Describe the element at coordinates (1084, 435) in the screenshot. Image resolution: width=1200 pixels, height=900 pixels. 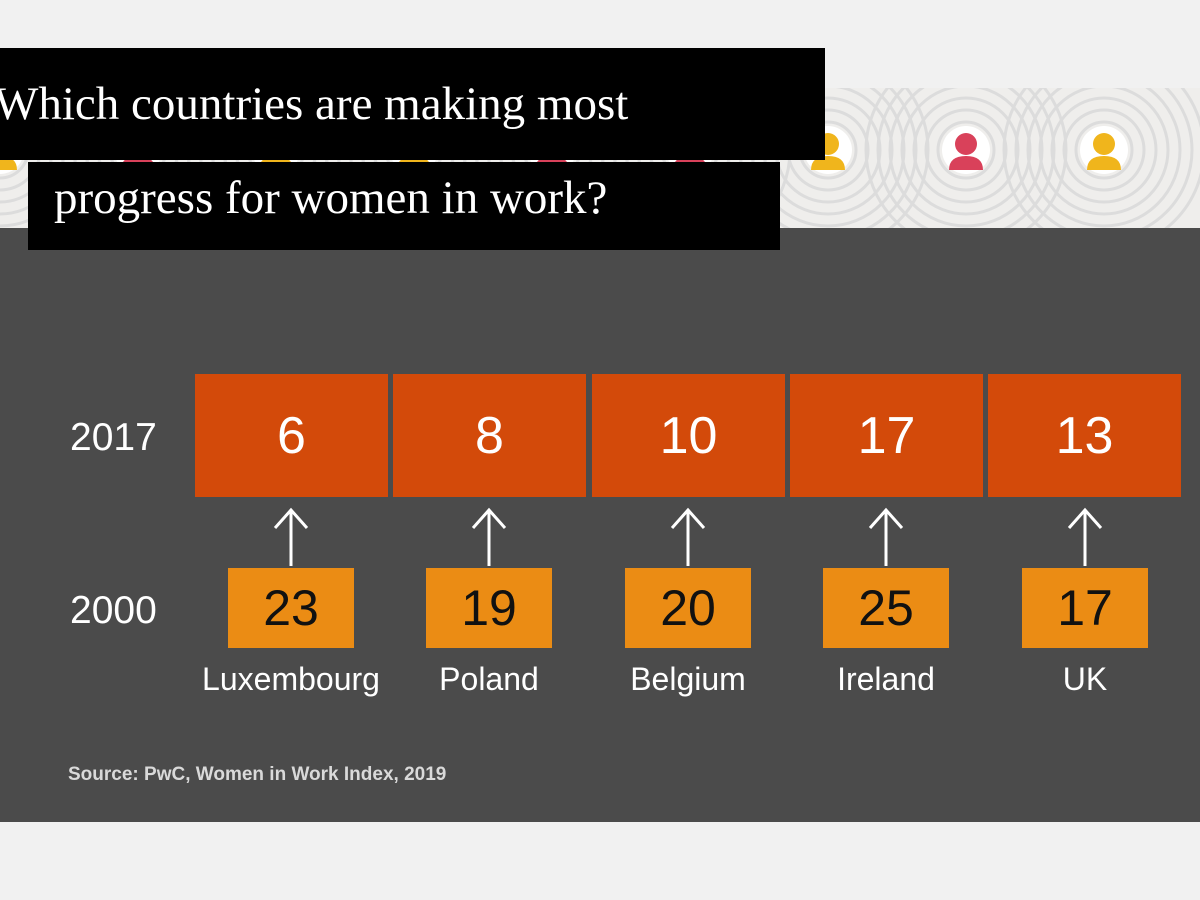
I see `value-2017-uk: 13` at that location.